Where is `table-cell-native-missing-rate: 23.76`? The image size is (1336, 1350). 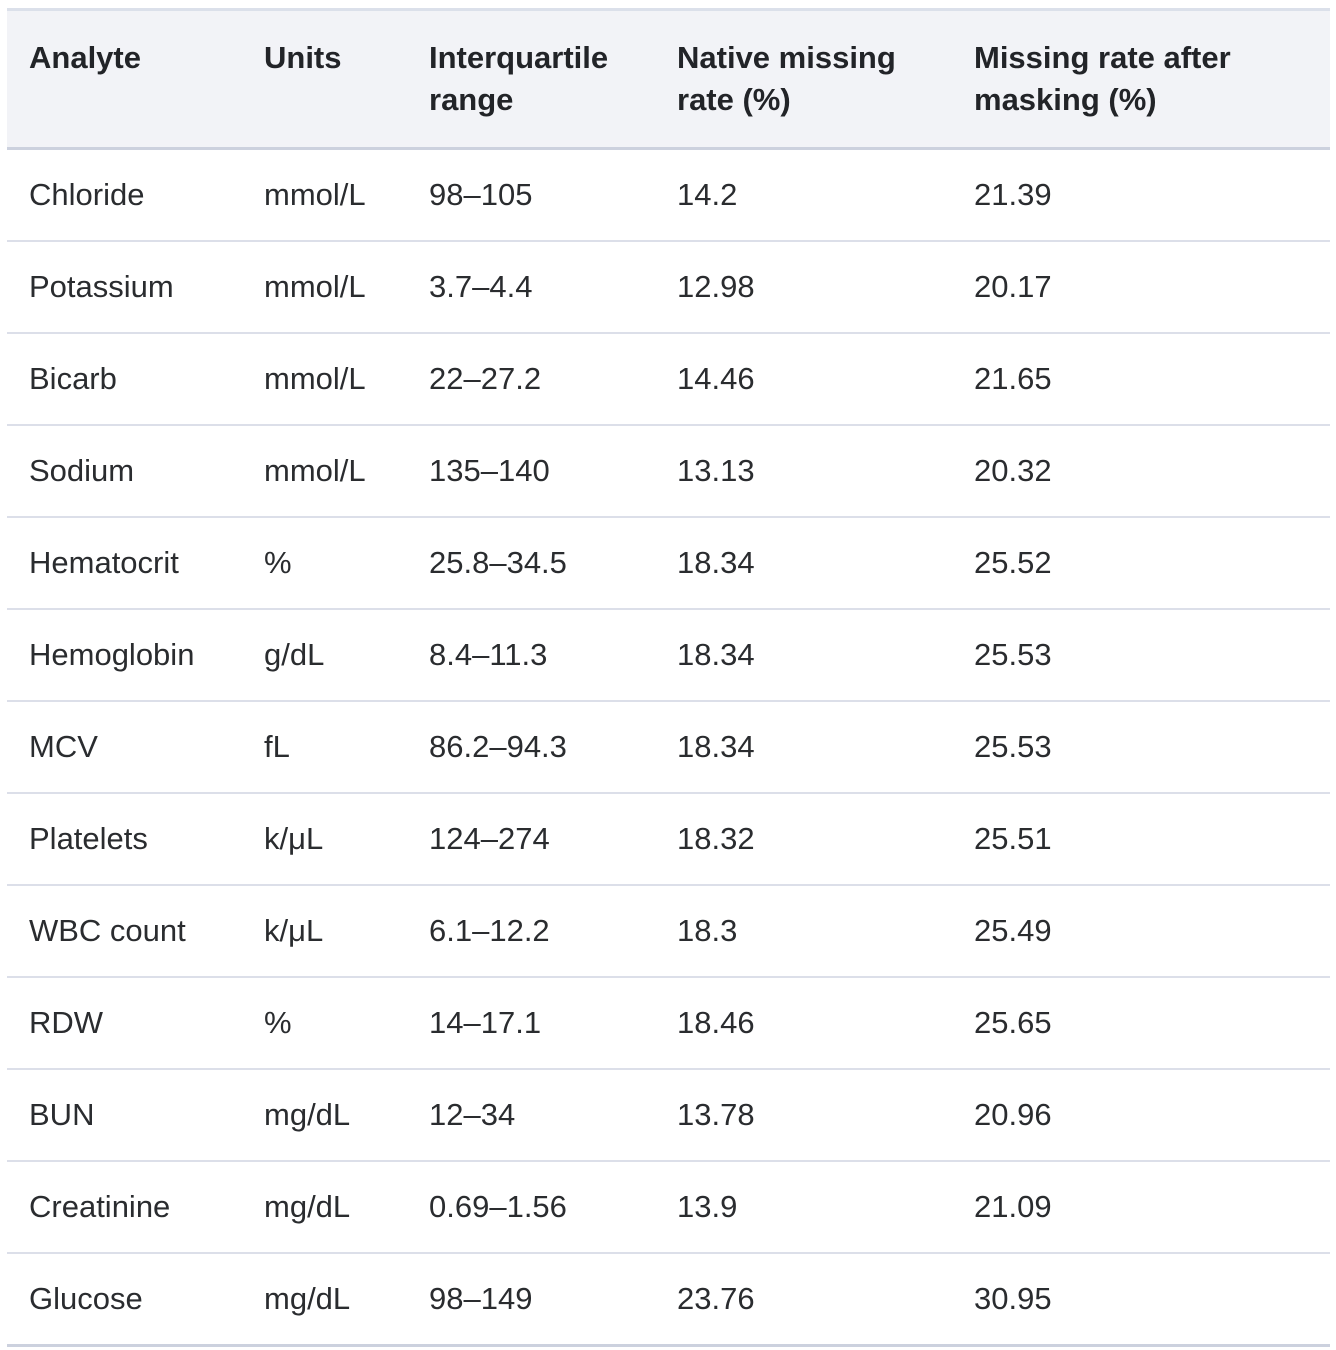 table-cell-native-missing-rate: 23.76 is located at coordinates (825, 1300).